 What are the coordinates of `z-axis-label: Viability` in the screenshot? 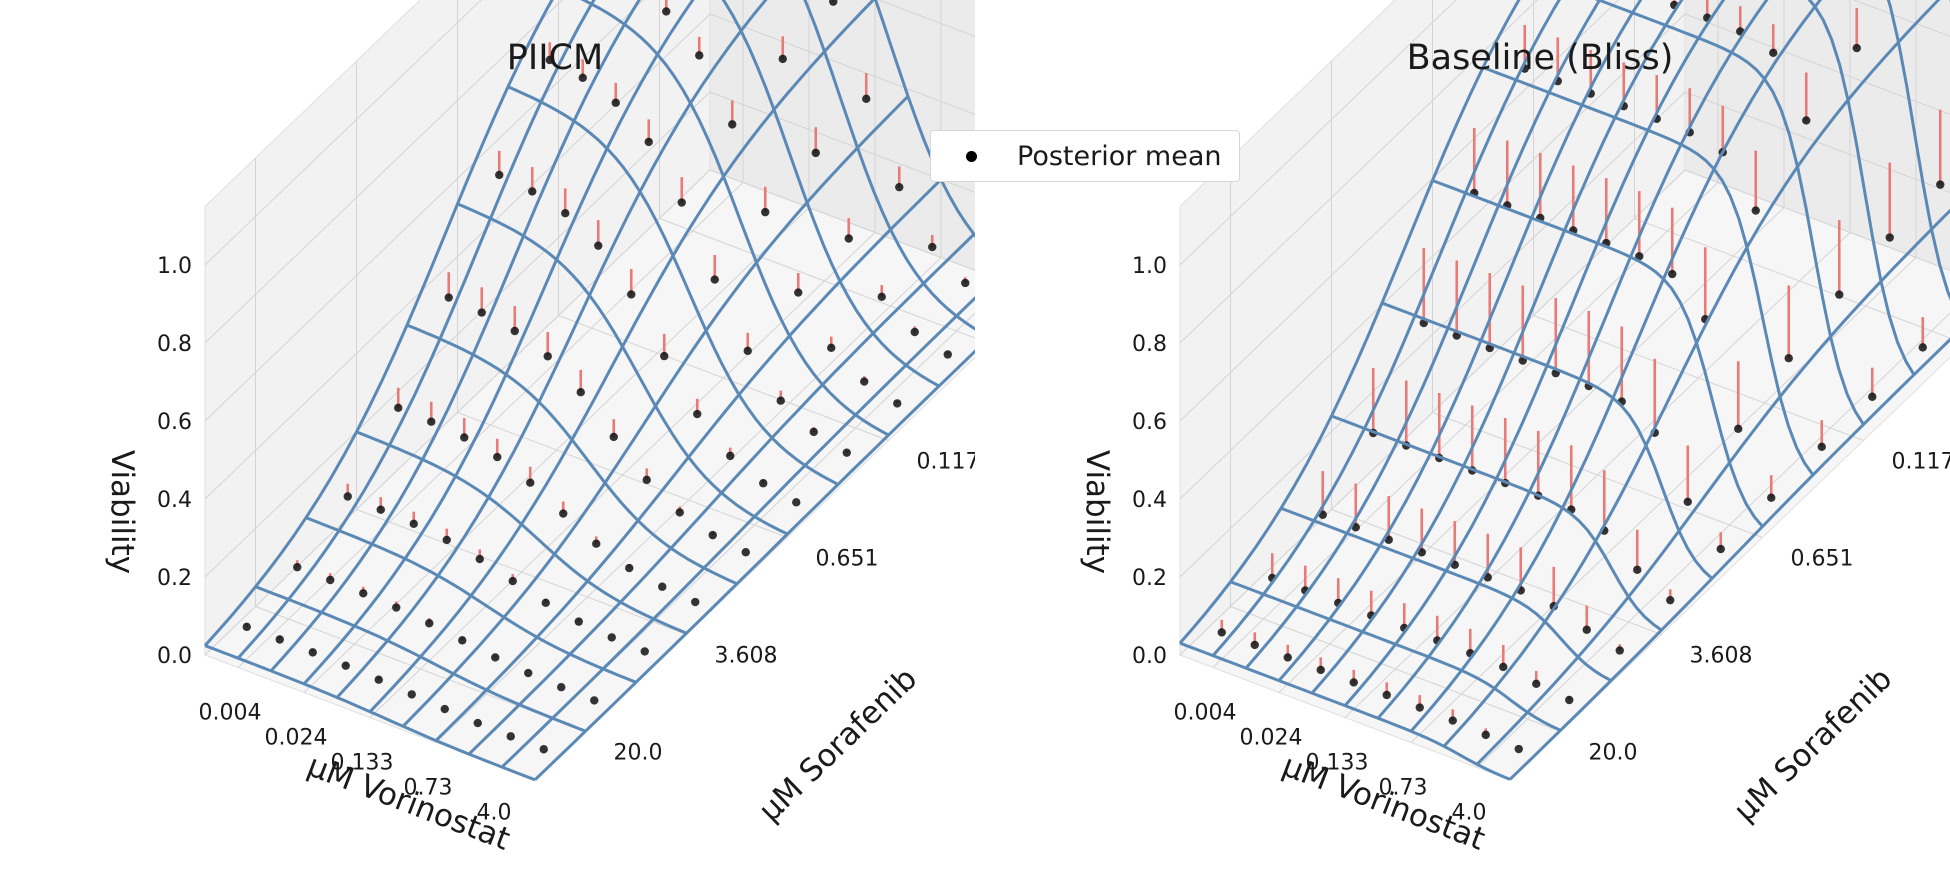 It's located at (1097, 512).